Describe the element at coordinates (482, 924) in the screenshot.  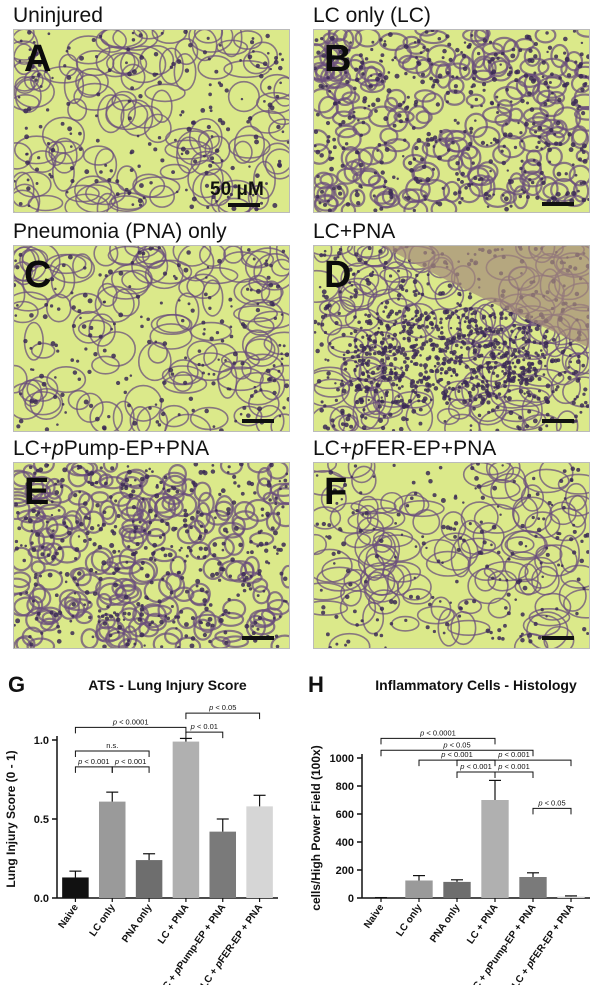
I see `x-tick-label: LC + PNA` at that location.